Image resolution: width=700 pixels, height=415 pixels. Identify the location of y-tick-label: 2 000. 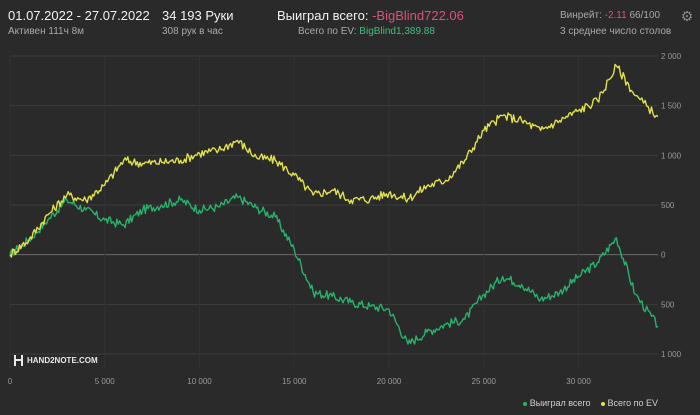
(671, 56).